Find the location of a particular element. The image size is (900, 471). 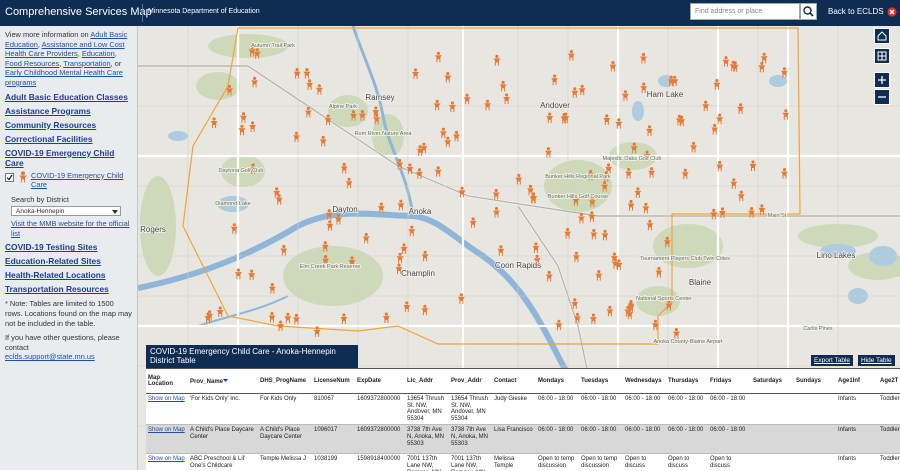

column-header: DHS_ProgName is located at coordinates (285, 381).